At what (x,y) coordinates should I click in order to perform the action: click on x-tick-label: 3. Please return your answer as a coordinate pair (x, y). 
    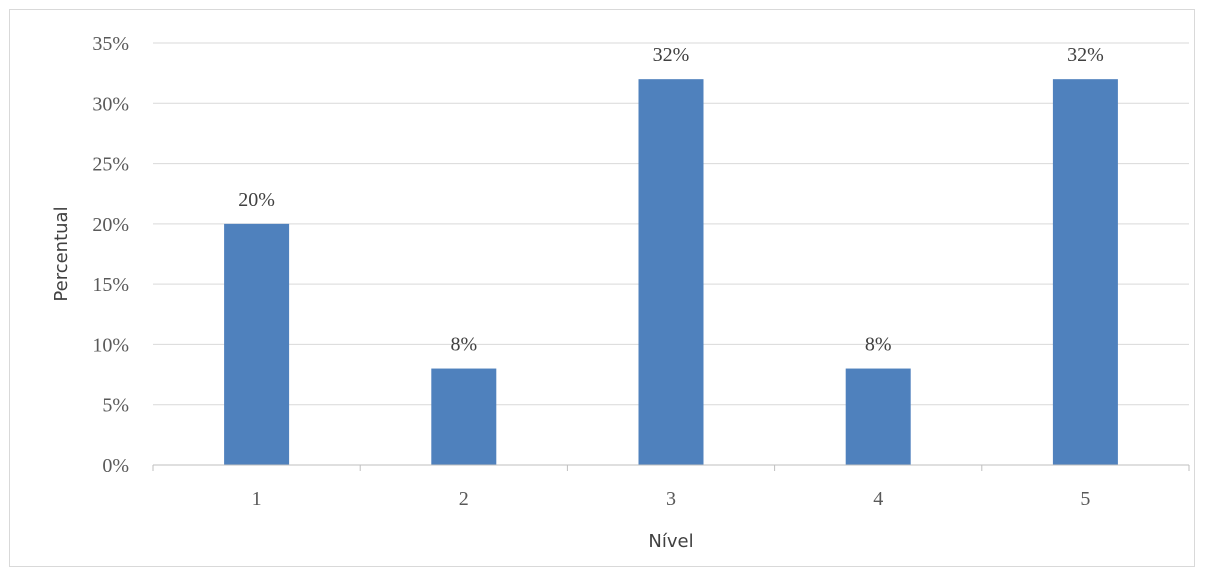
    Looking at the image, I should click on (671, 499).